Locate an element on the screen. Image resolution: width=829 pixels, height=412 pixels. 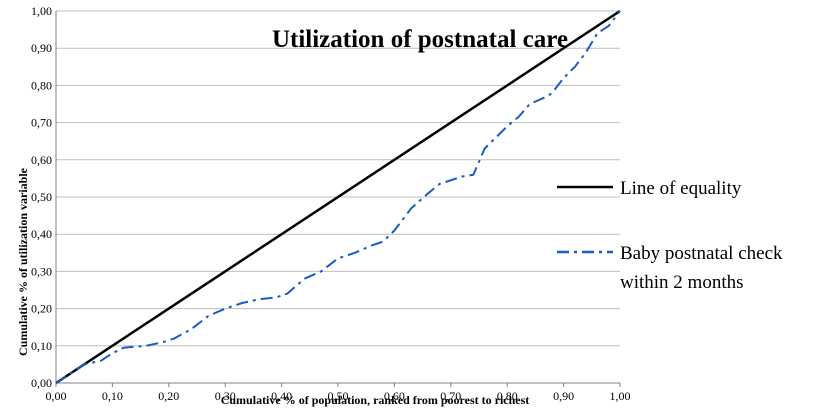
x-tick-label: 0,80 is located at coordinates (507, 396).